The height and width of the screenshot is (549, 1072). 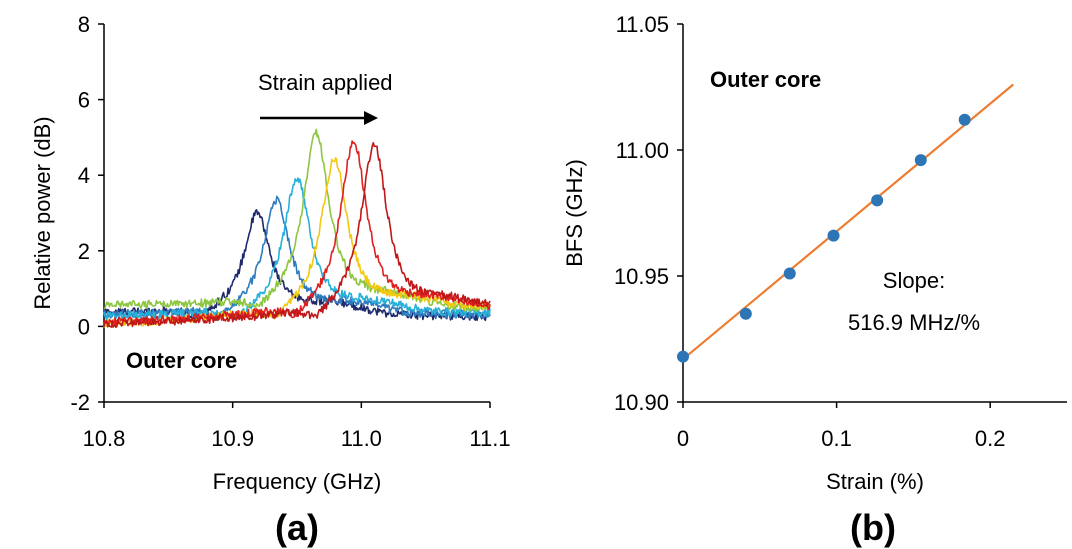 I want to click on panel-a-corner-label: Outer core, so click(x=181, y=360).